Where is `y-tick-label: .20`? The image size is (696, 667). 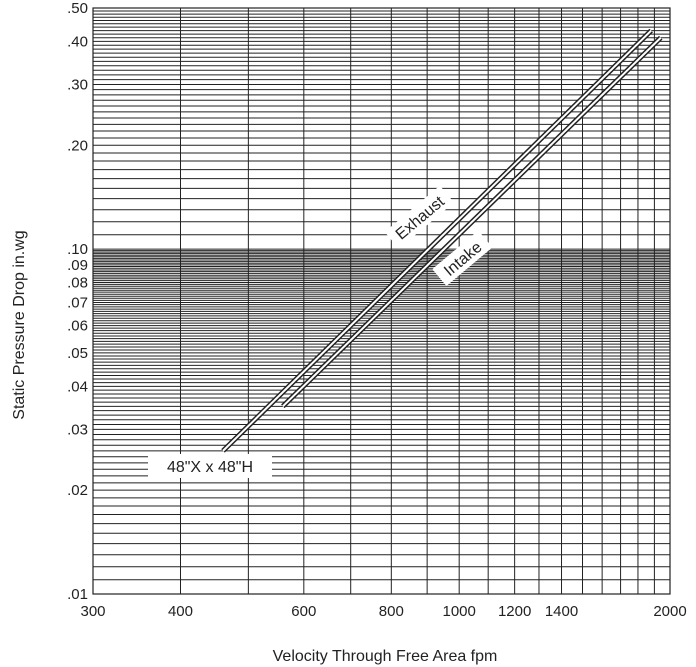
y-tick-label: .20 is located at coordinates (77, 145).